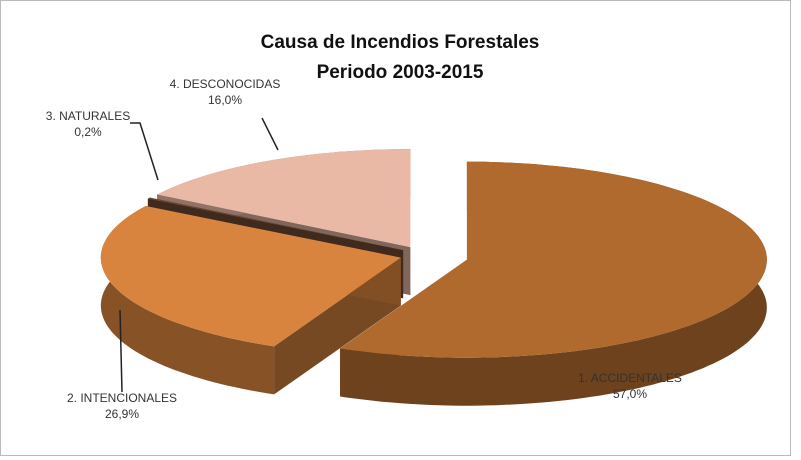 This screenshot has width=801, height=460. I want to click on value-label: 26,9%, so click(122, 414).